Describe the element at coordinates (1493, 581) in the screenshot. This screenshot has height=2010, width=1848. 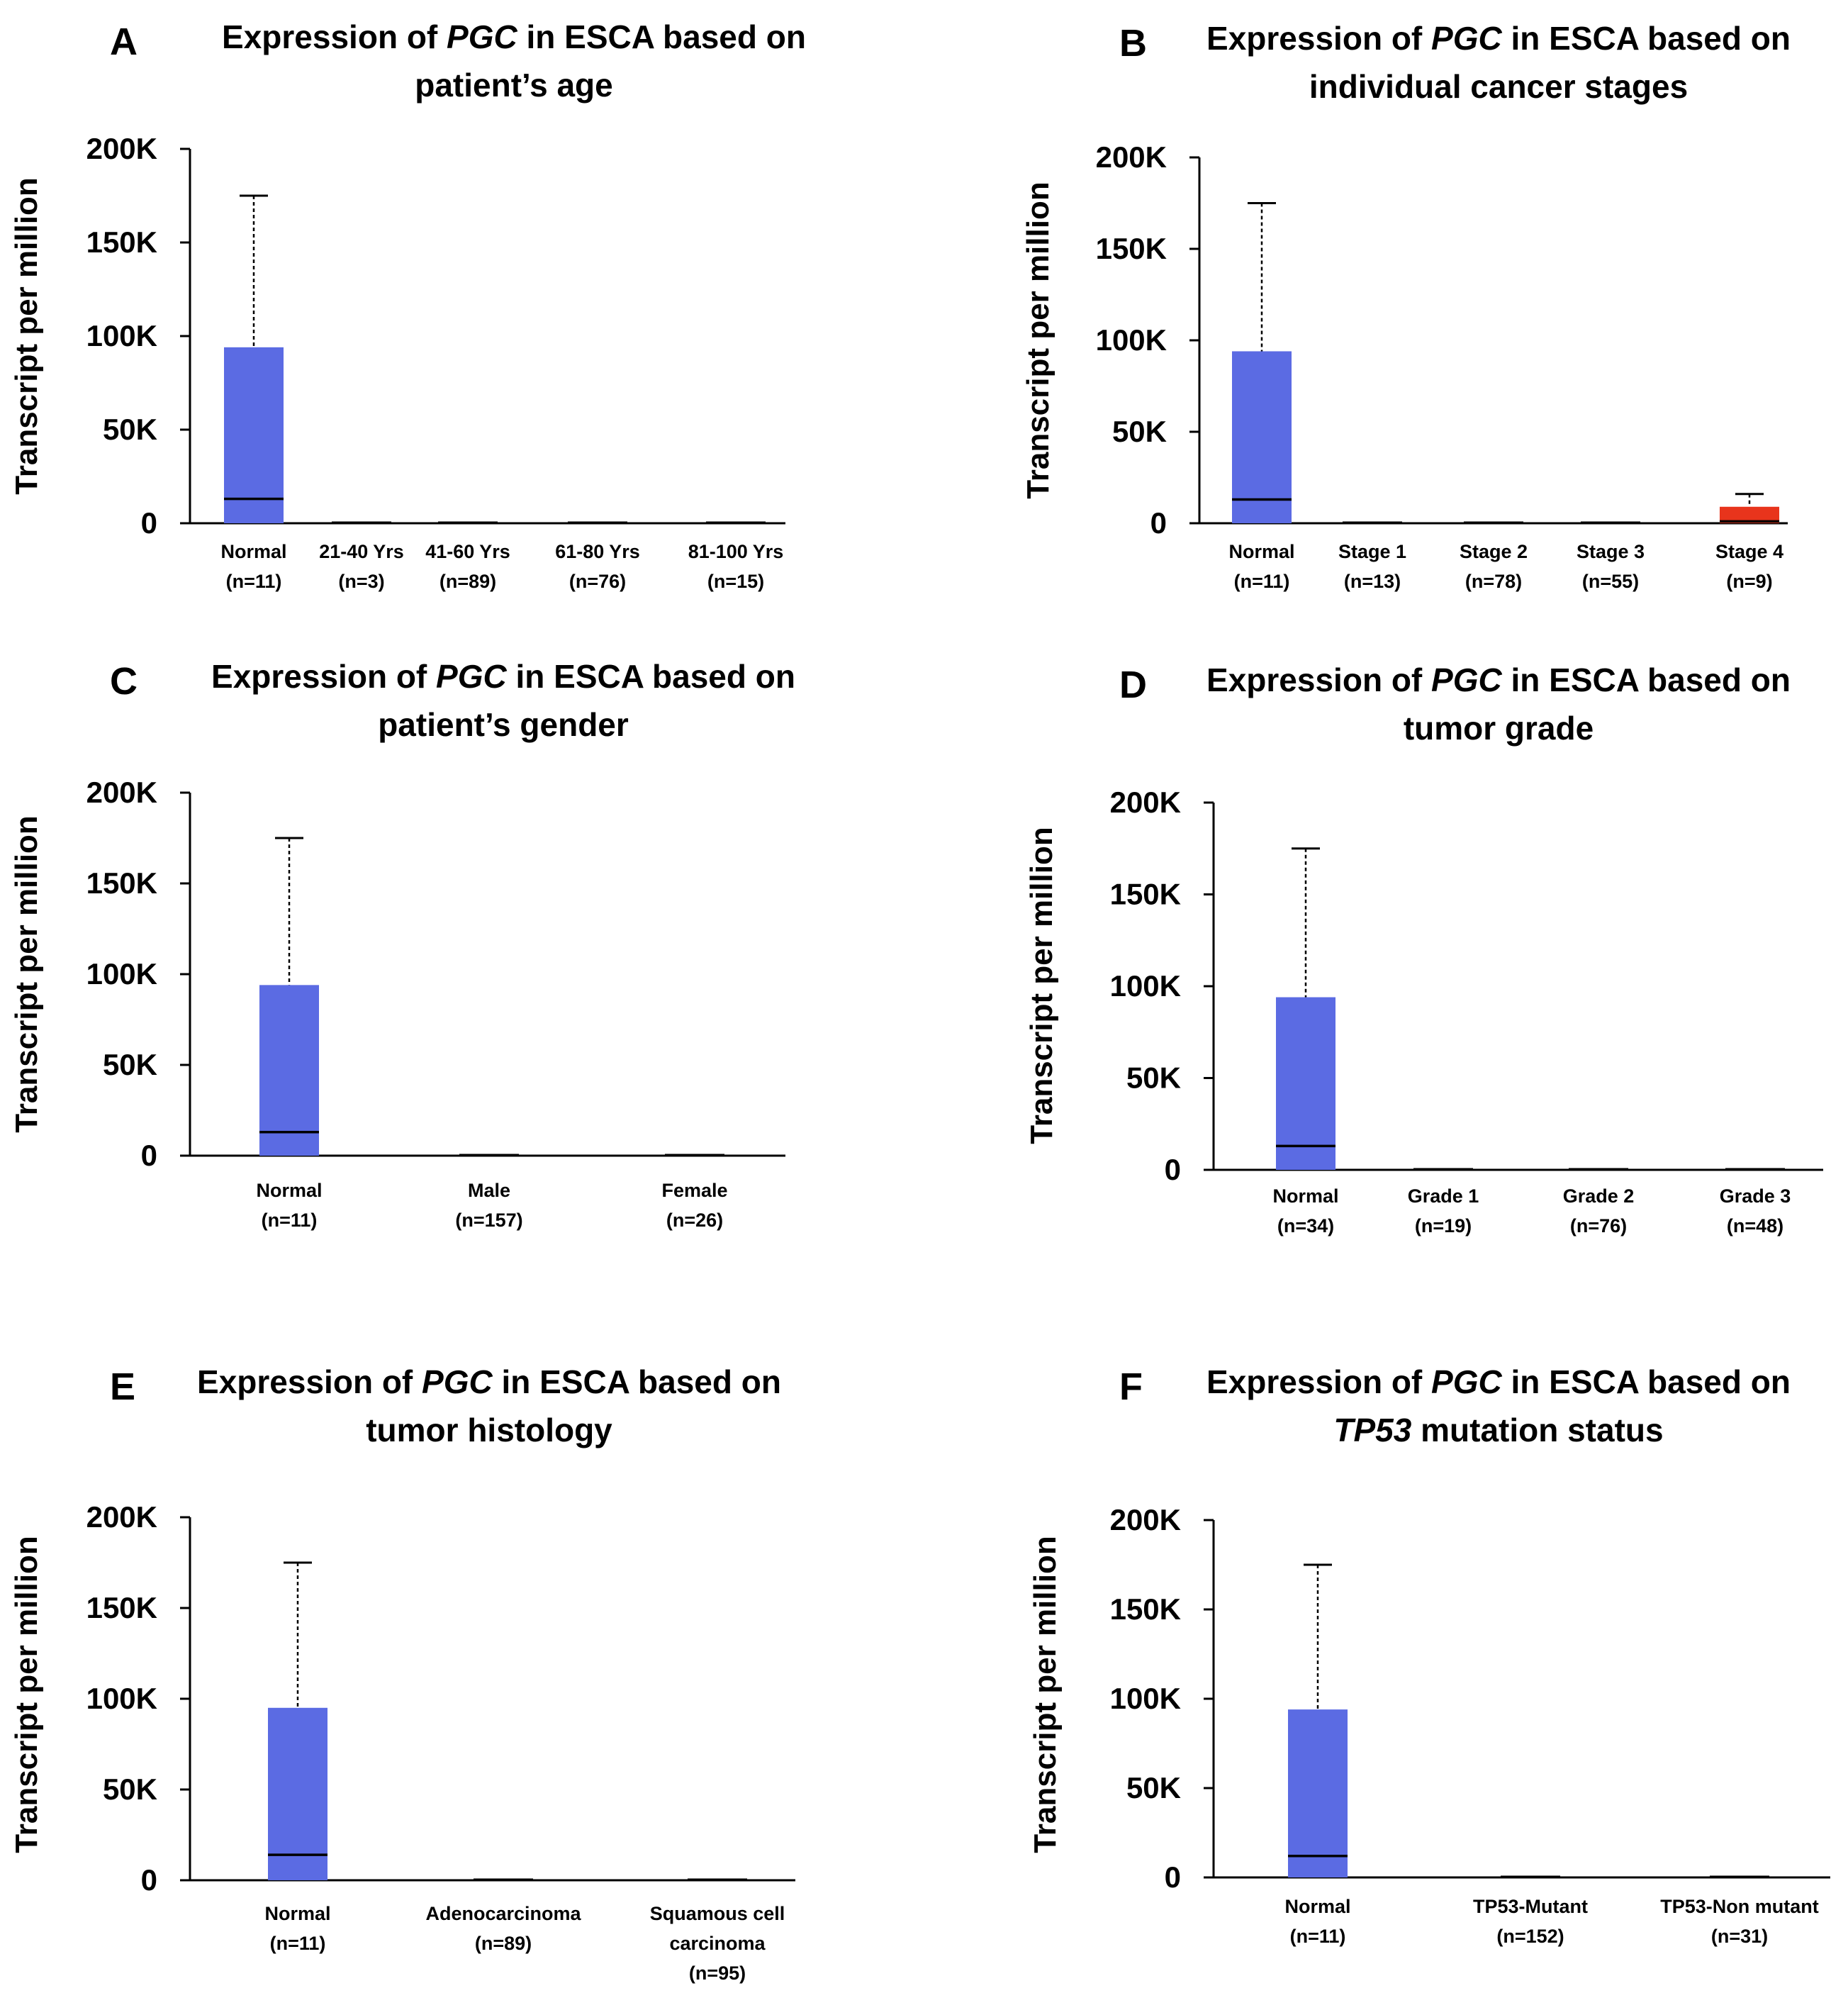
I see `category-n-label: (n=78)` at that location.